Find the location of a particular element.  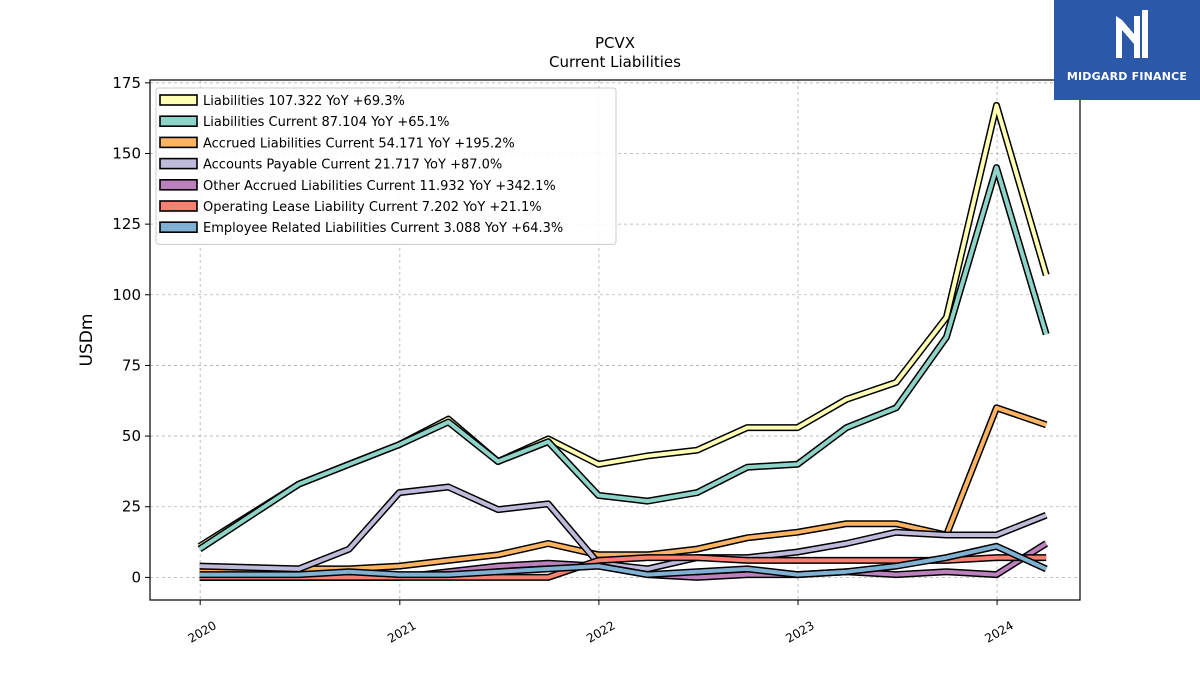

x-axis-ticks: 2020 2021 2022 2023 2024 is located at coordinates (600, 623).